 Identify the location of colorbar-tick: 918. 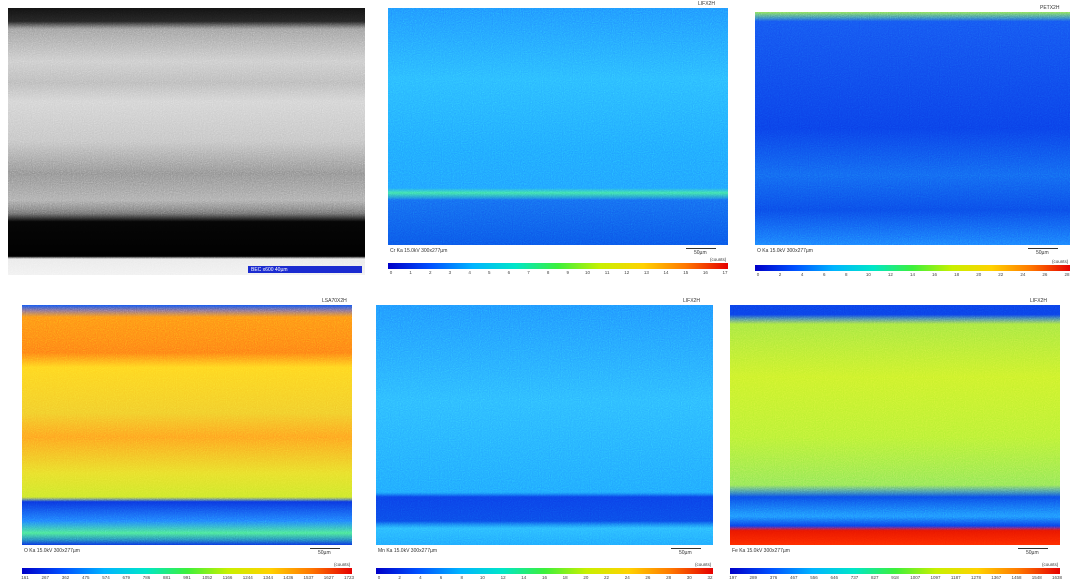
(895, 577).